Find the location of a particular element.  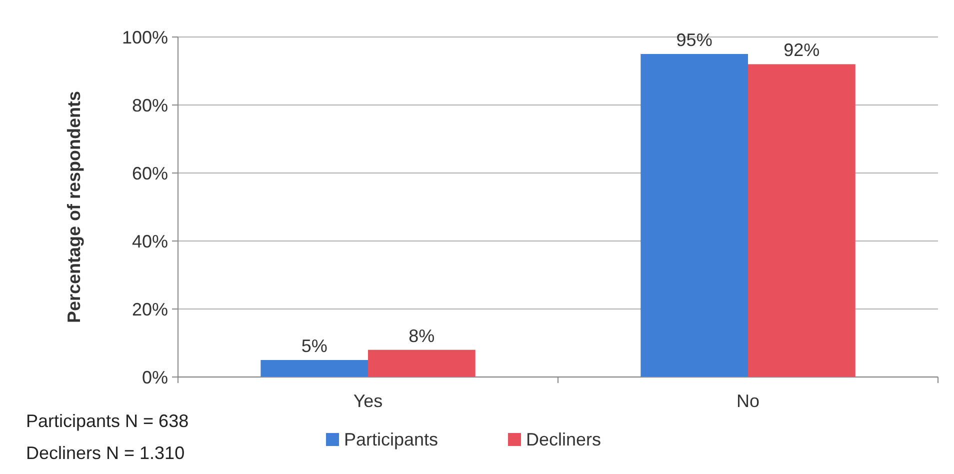

data-label: 8% is located at coordinates (421, 336).